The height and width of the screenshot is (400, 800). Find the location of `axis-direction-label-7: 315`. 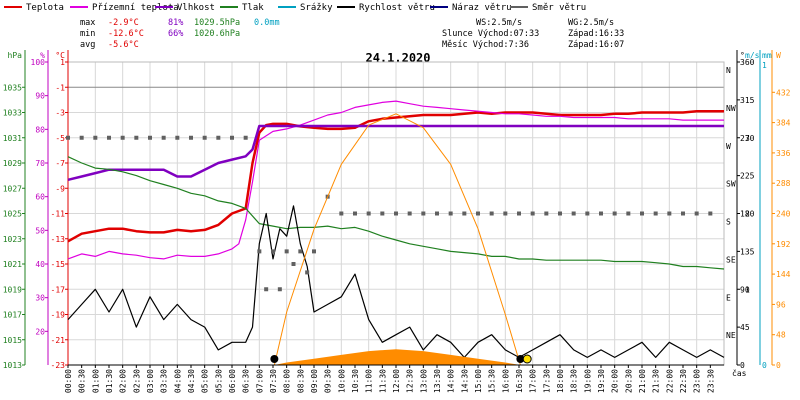

axis-direction-label-7: 315 is located at coordinates (747, 100).